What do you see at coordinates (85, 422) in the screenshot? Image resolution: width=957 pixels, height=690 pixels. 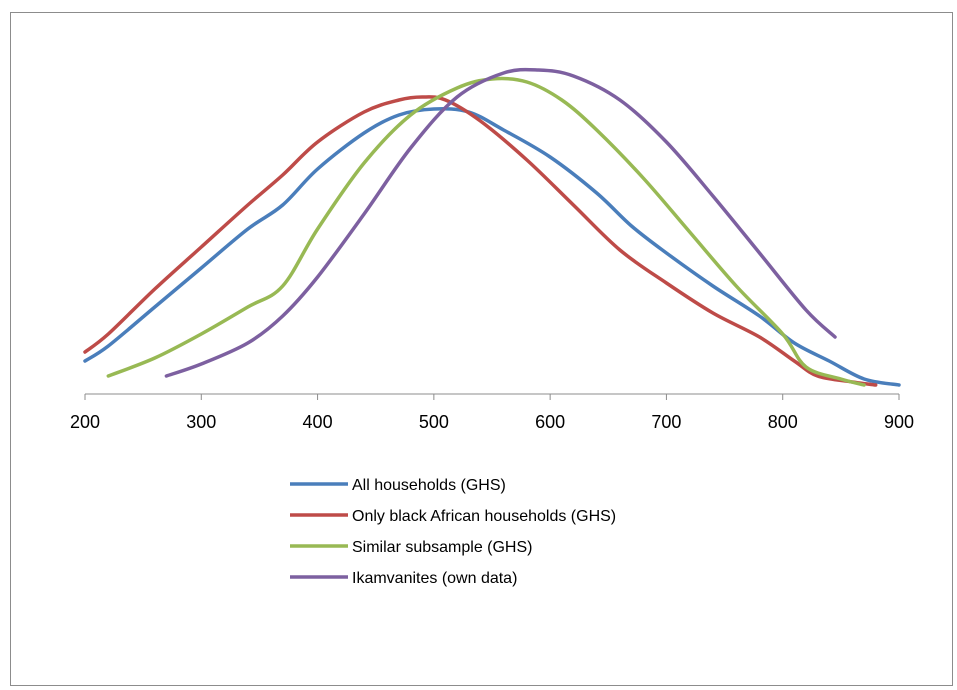 I see `x-tick-label: 200` at bounding box center [85, 422].